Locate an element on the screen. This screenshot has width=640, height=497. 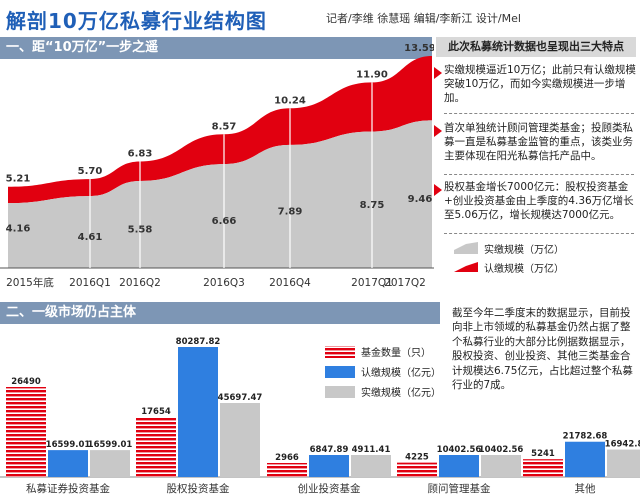
data-label-paid: 7.89 is located at coordinates (290, 211).